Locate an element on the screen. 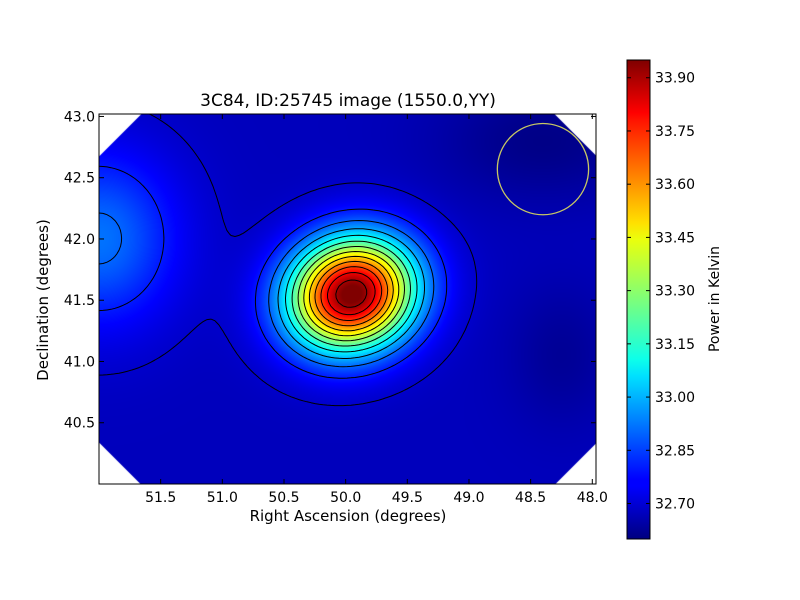 This screenshot has height=600, width=800. x-axis-label: Right Ascension (degrees) is located at coordinates (348, 516).